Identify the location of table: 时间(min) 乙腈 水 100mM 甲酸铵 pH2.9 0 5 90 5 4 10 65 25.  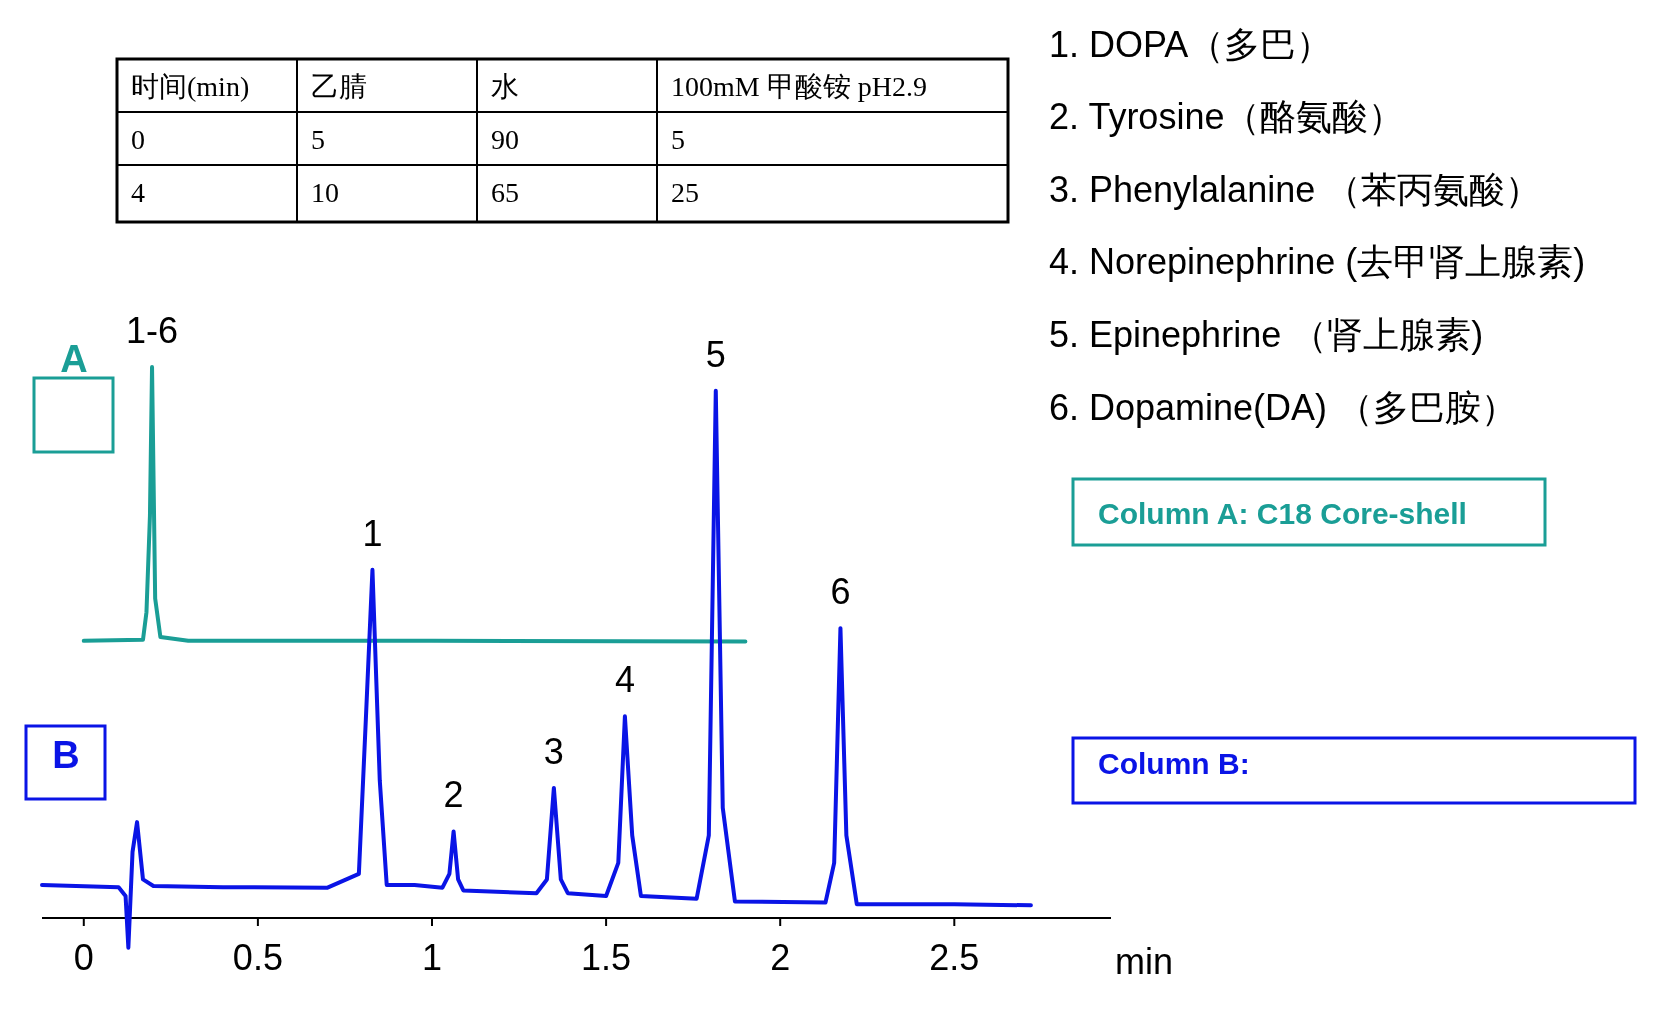
(562, 140).